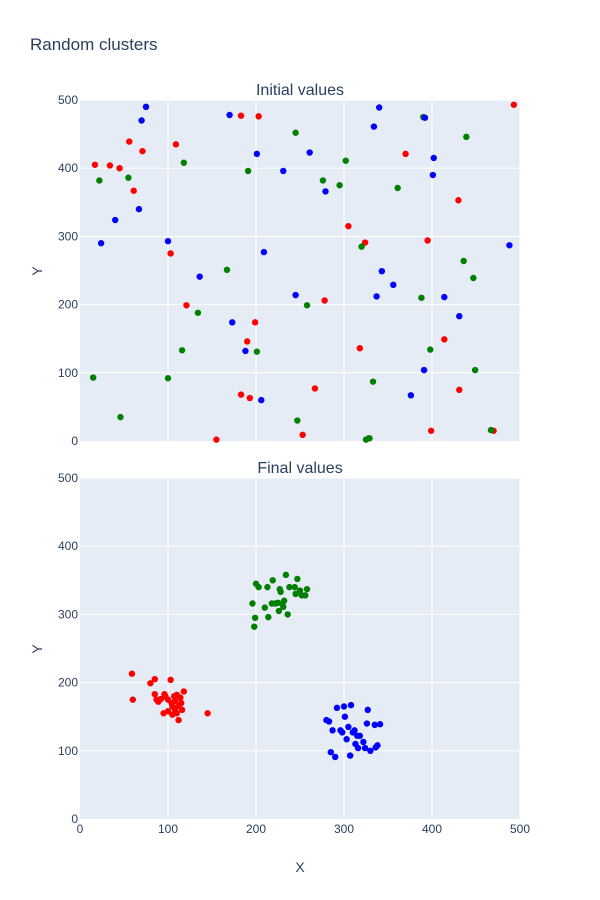  What do you see at coordinates (94, 44) in the screenshot?
I see `chart-title: Random clusters` at bounding box center [94, 44].